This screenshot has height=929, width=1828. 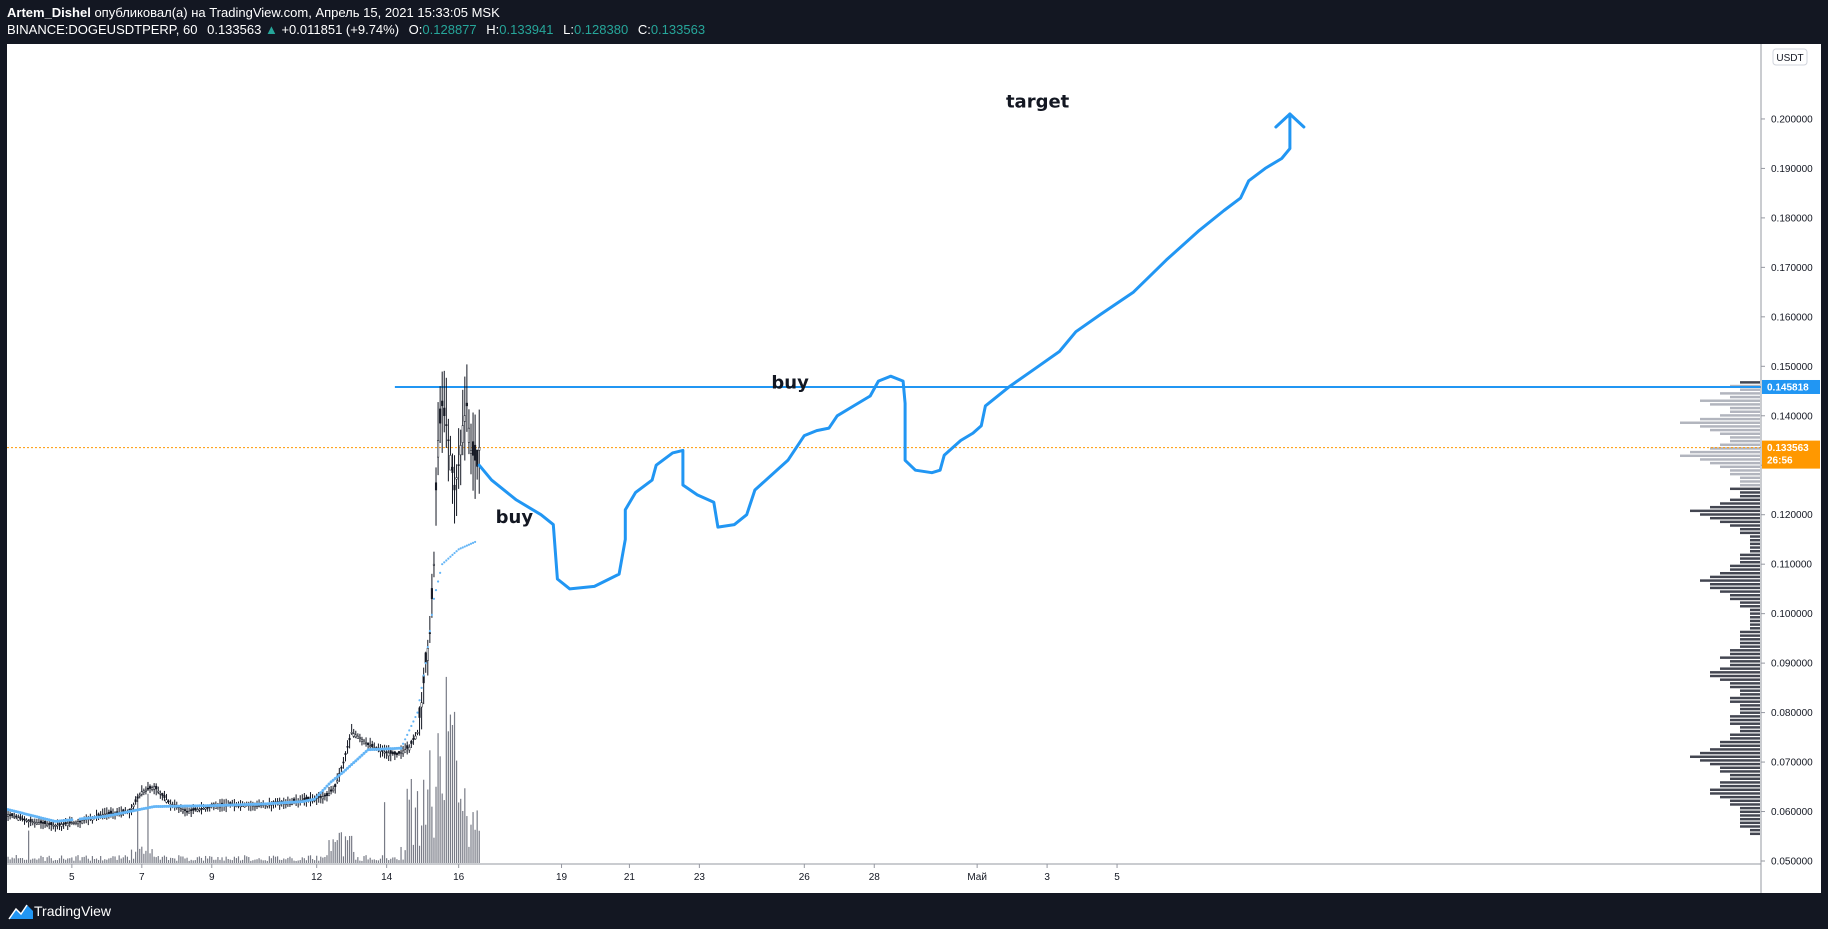 I want to click on time-tick-label: 5, so click(x=72, y=877).